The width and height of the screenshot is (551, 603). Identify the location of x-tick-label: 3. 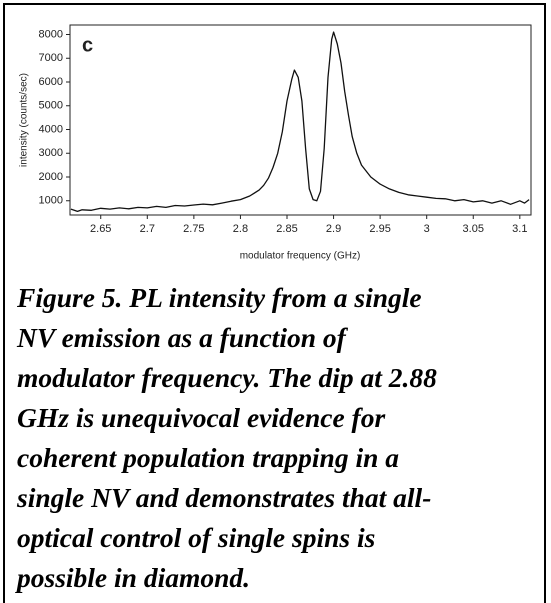
(427, 229).